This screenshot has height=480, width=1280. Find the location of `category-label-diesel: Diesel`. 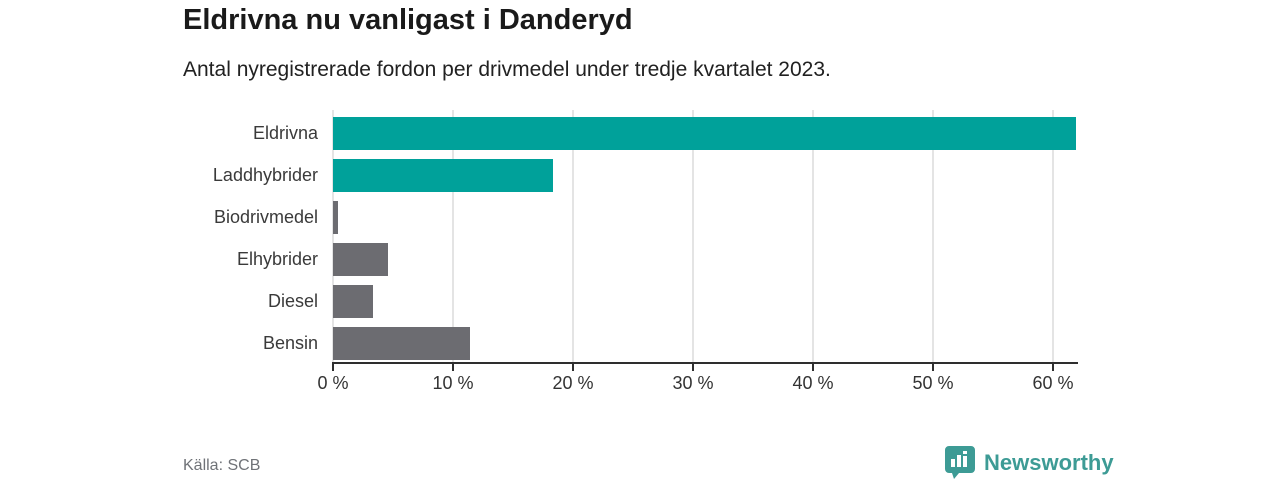

category-label-diesel: Diesel is located at coordinates (292, 301).